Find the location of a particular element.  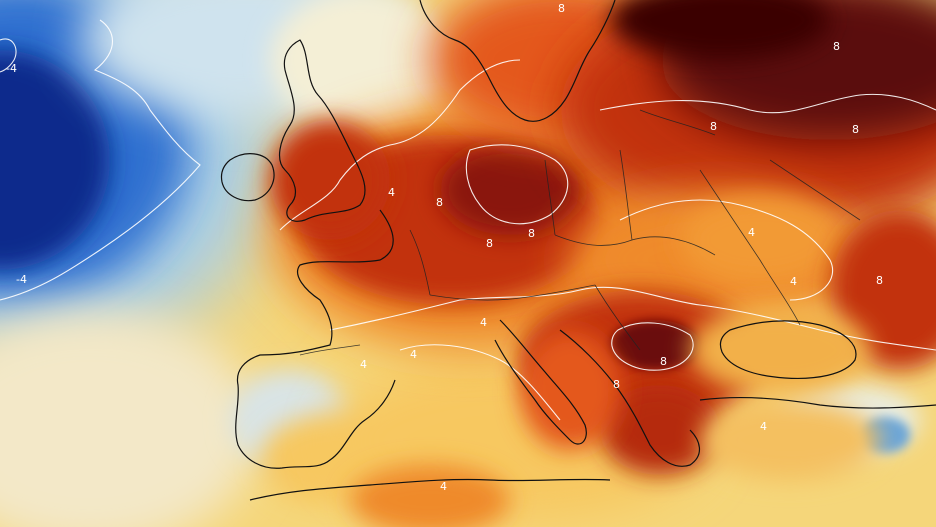

field-southwest-light is located at coordinates (130, 418).